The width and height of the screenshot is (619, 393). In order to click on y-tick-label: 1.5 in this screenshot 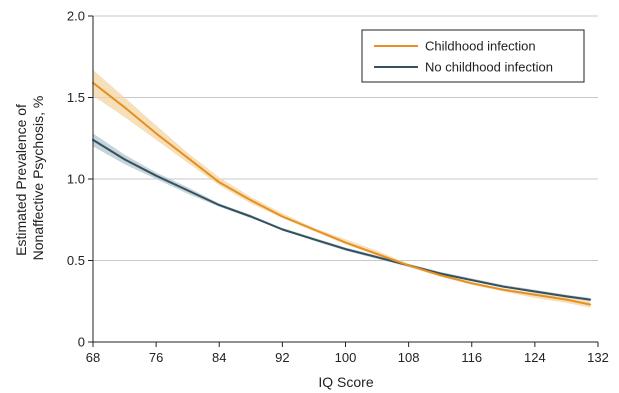, I will do `click(76, 97)`.